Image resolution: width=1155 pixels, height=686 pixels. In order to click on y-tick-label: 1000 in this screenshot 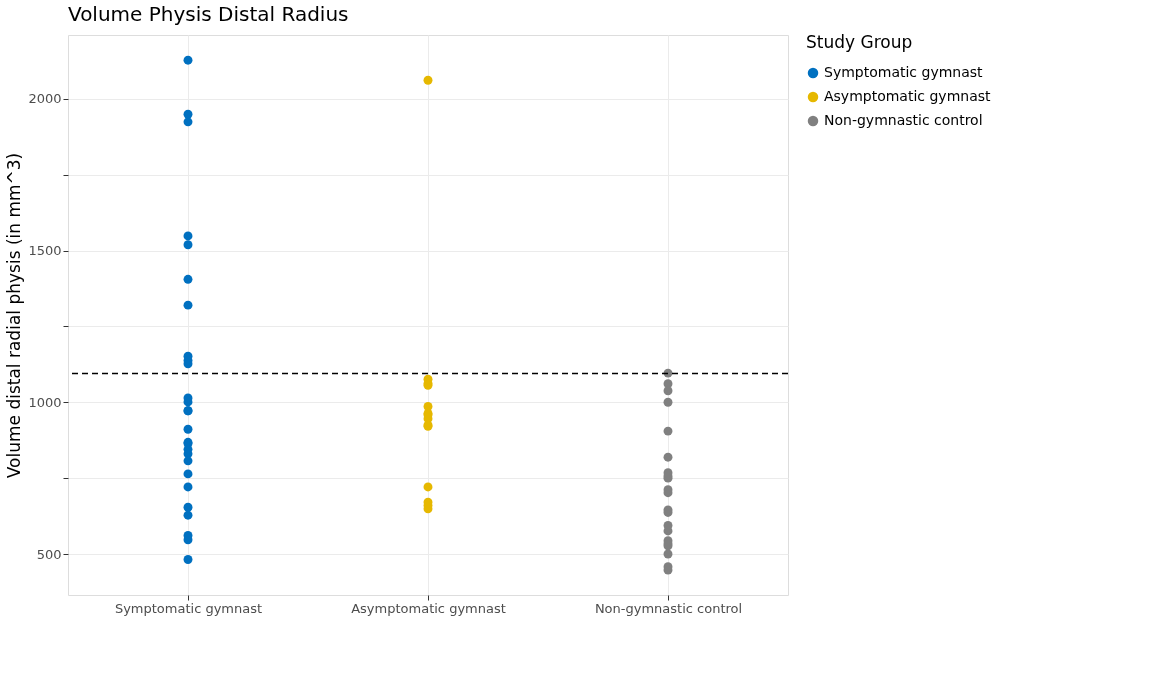, I will do `click(45, 402)`.